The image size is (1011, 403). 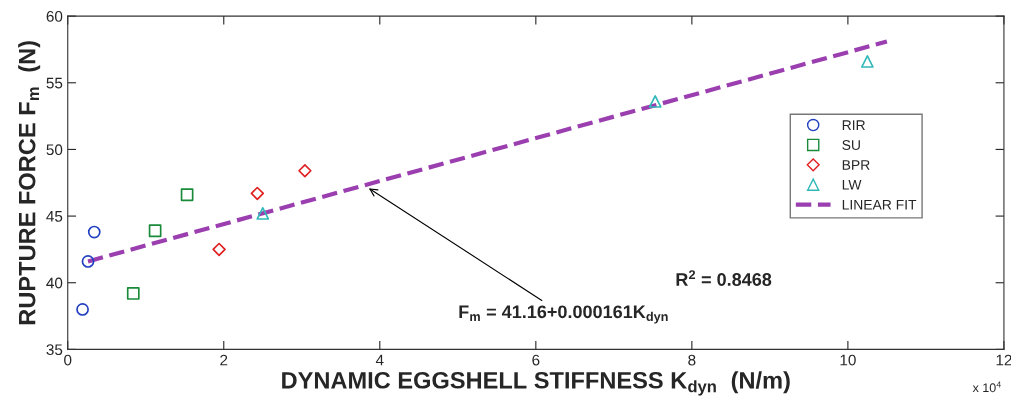 What do you see at coordinates (54, 83) in the screenshot?
I see `y-tick-label: 55` at bounding box center [54, 83].